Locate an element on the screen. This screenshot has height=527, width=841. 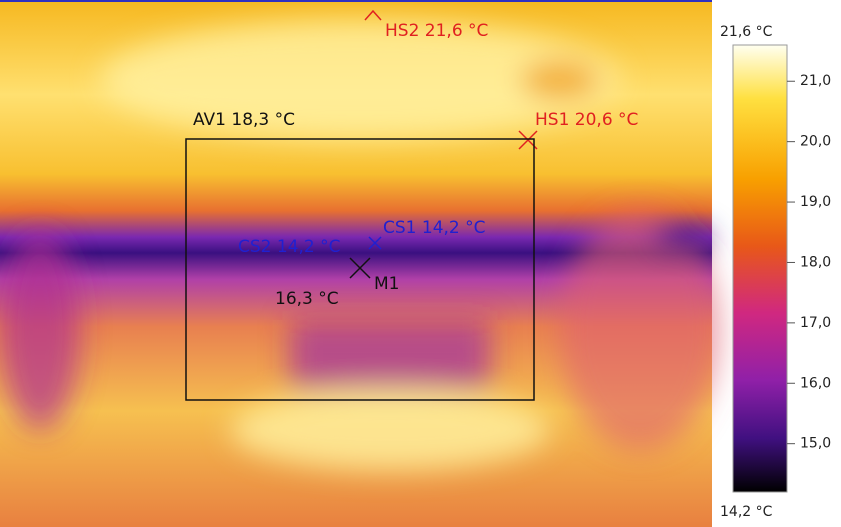
scale-tick-label: 21,0 is located at coordinates (815, 81).